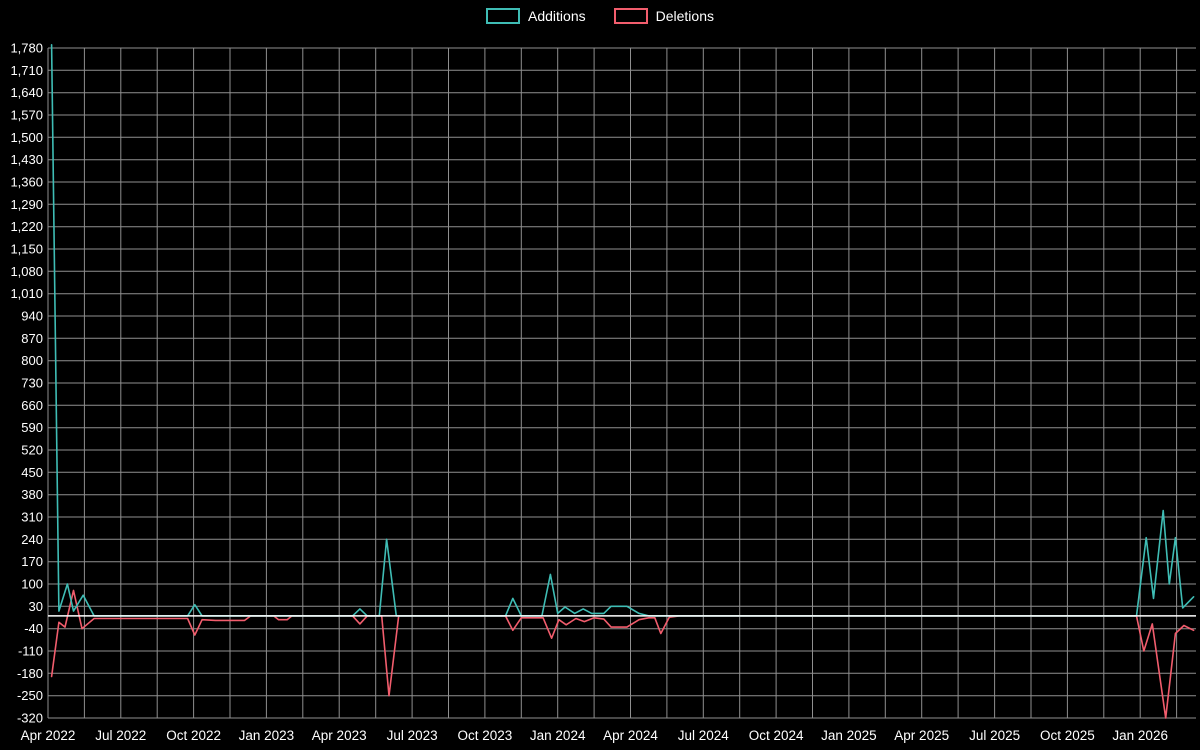 This screenshot has width=1200, height=750. I want to click on svg-text: 1,220, so click(26, 226).